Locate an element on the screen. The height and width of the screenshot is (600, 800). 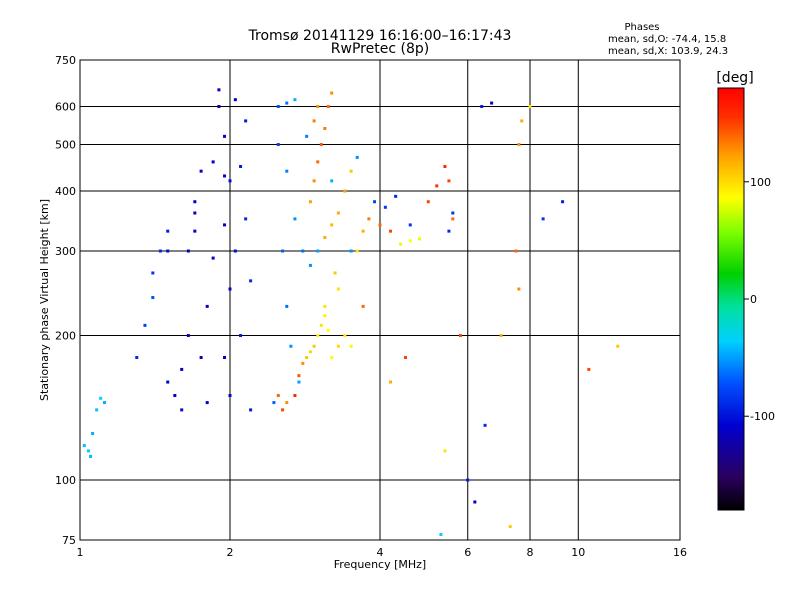
colorbar-unit: [deg] is located at coordinates (734, 78).